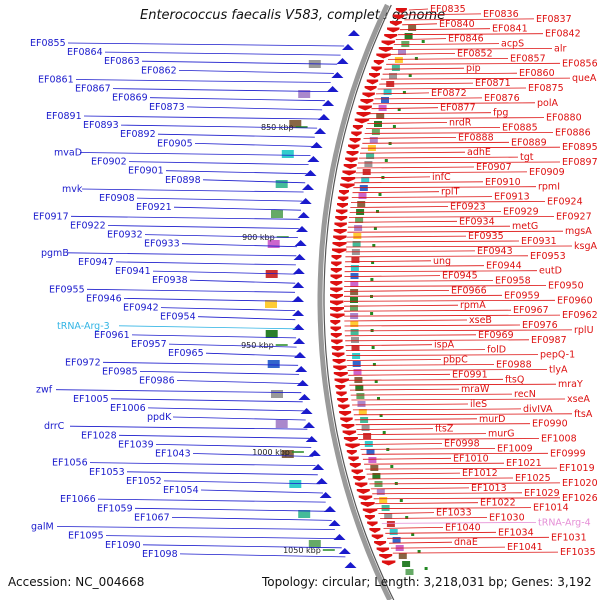  Describe the element at coordinates (494, 167) in the screenshot. I see `plus-gene-label: EF0907` at that location.